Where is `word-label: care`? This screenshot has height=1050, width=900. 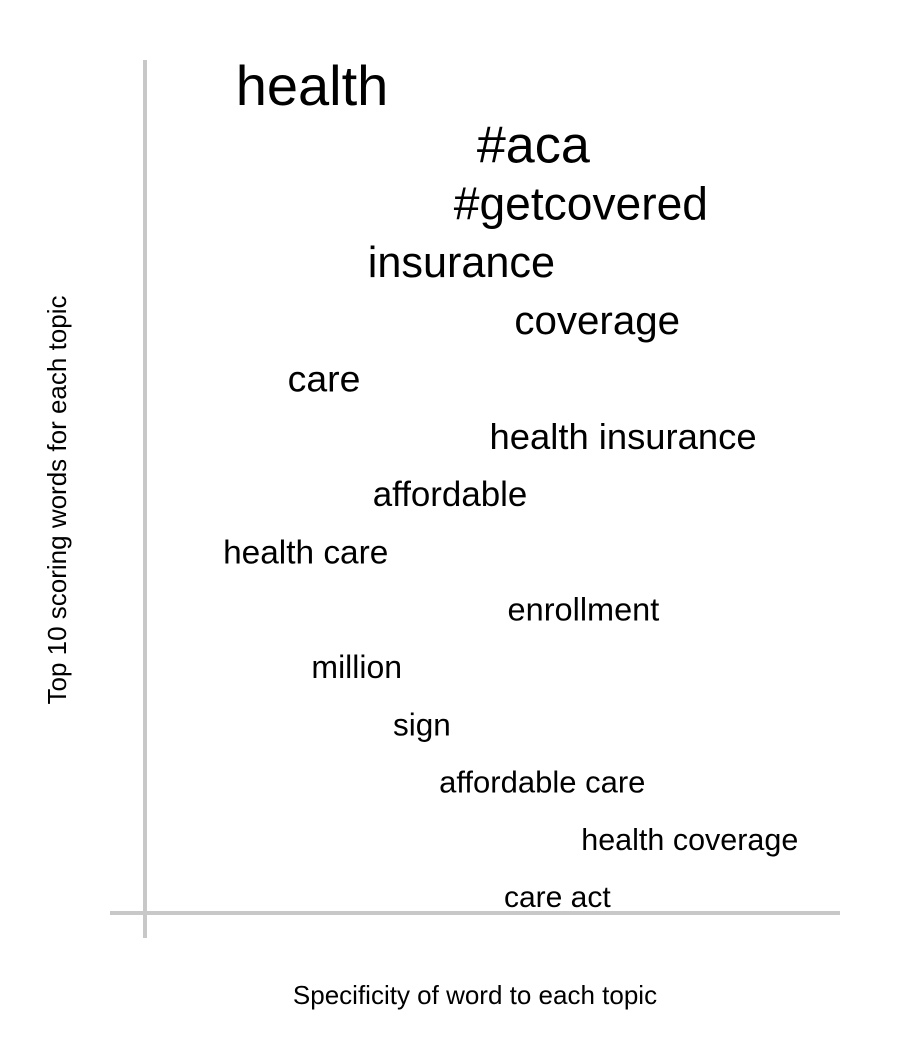 word-label: care is located at coordinates (324, 379).